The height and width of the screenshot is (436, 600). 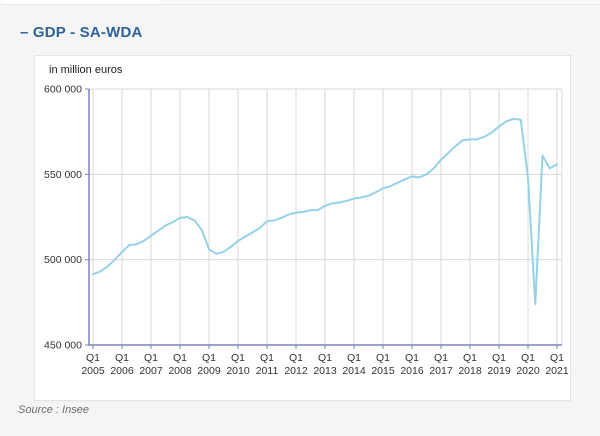 What do you see at coordinates (441, 371) in the screenshot?
I see `x-axis-label-year: 2017` at bounding box center [441, 371].